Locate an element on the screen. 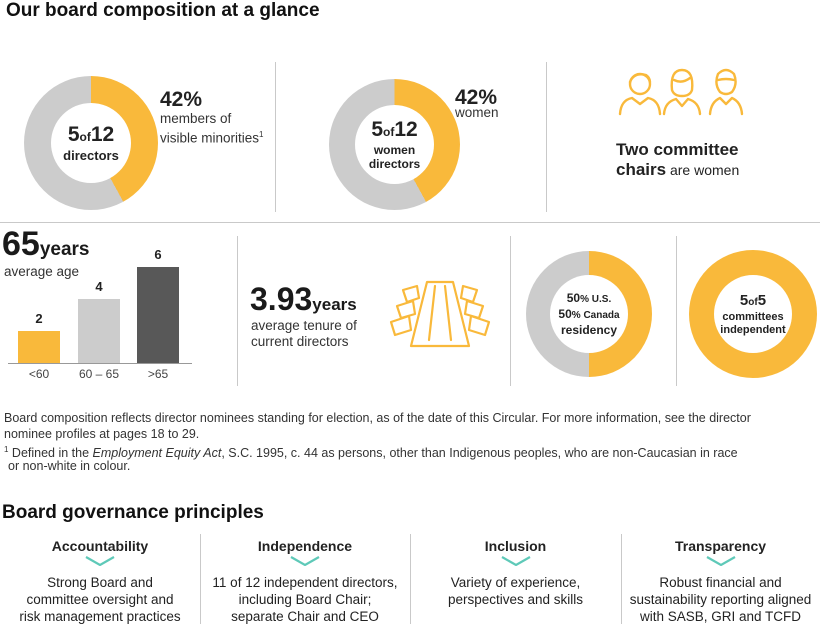  principle-text: risk management practices is located at coordinates (100, 616).